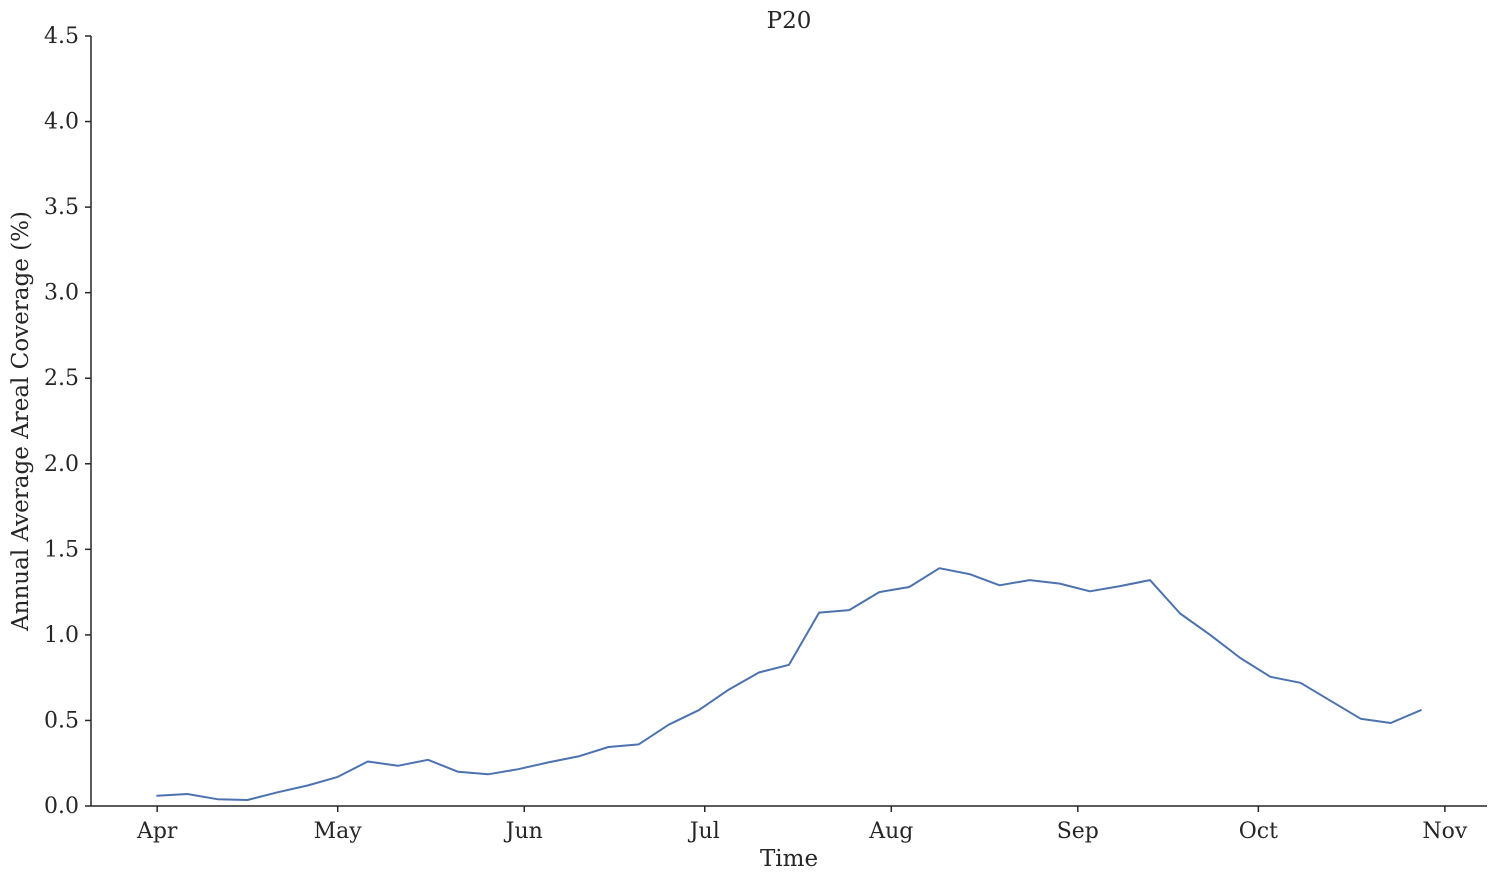 The image size is (1497, 881). What do you see at coordinates (61, 122) in the screenshot?
I see `y-tick-label: 4.0` at bounding box center [61, 122].